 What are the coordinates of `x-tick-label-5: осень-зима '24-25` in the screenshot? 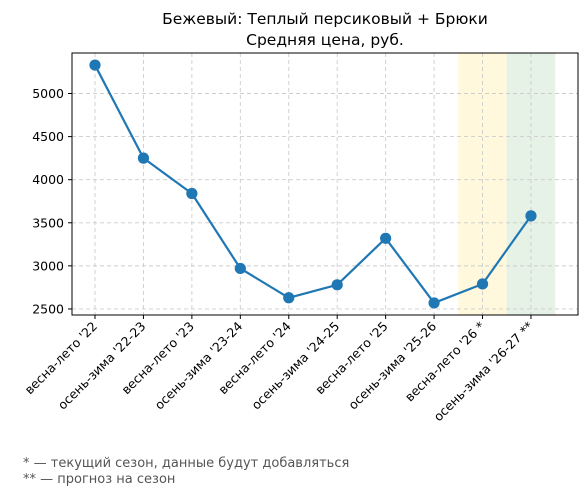 It's located at (295, 366).